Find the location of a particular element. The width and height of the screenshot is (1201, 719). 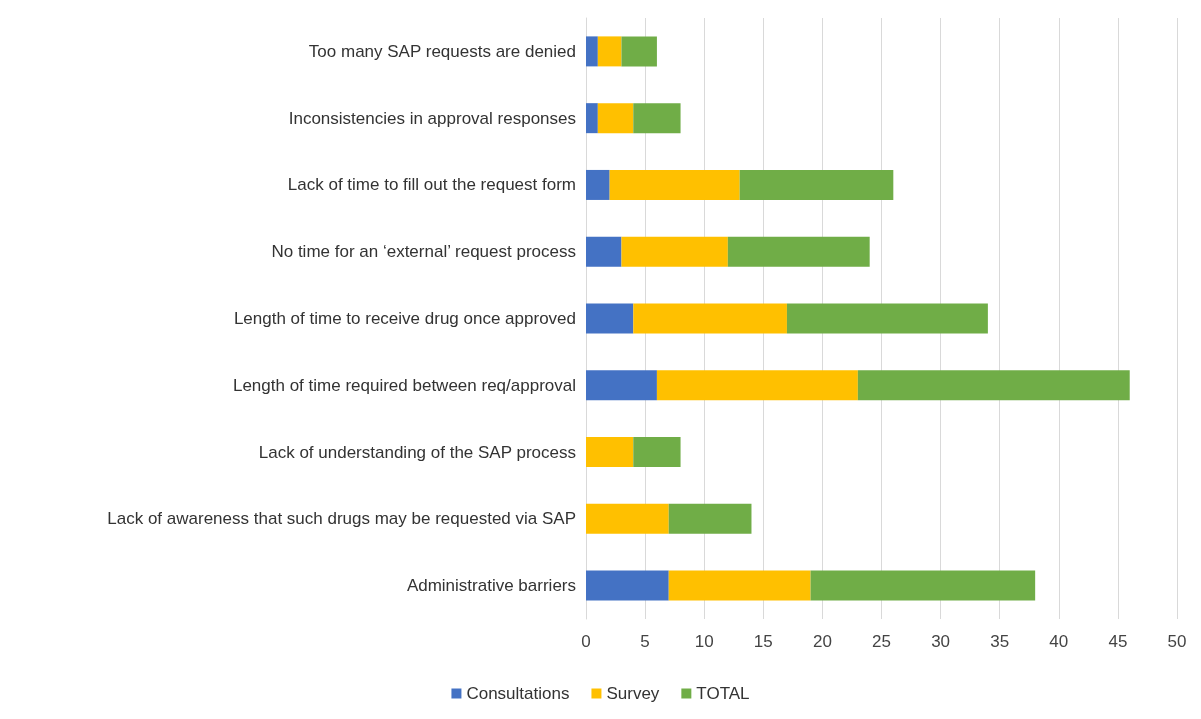

x-tick-label: 40 is located at coordinates (1059, 641).